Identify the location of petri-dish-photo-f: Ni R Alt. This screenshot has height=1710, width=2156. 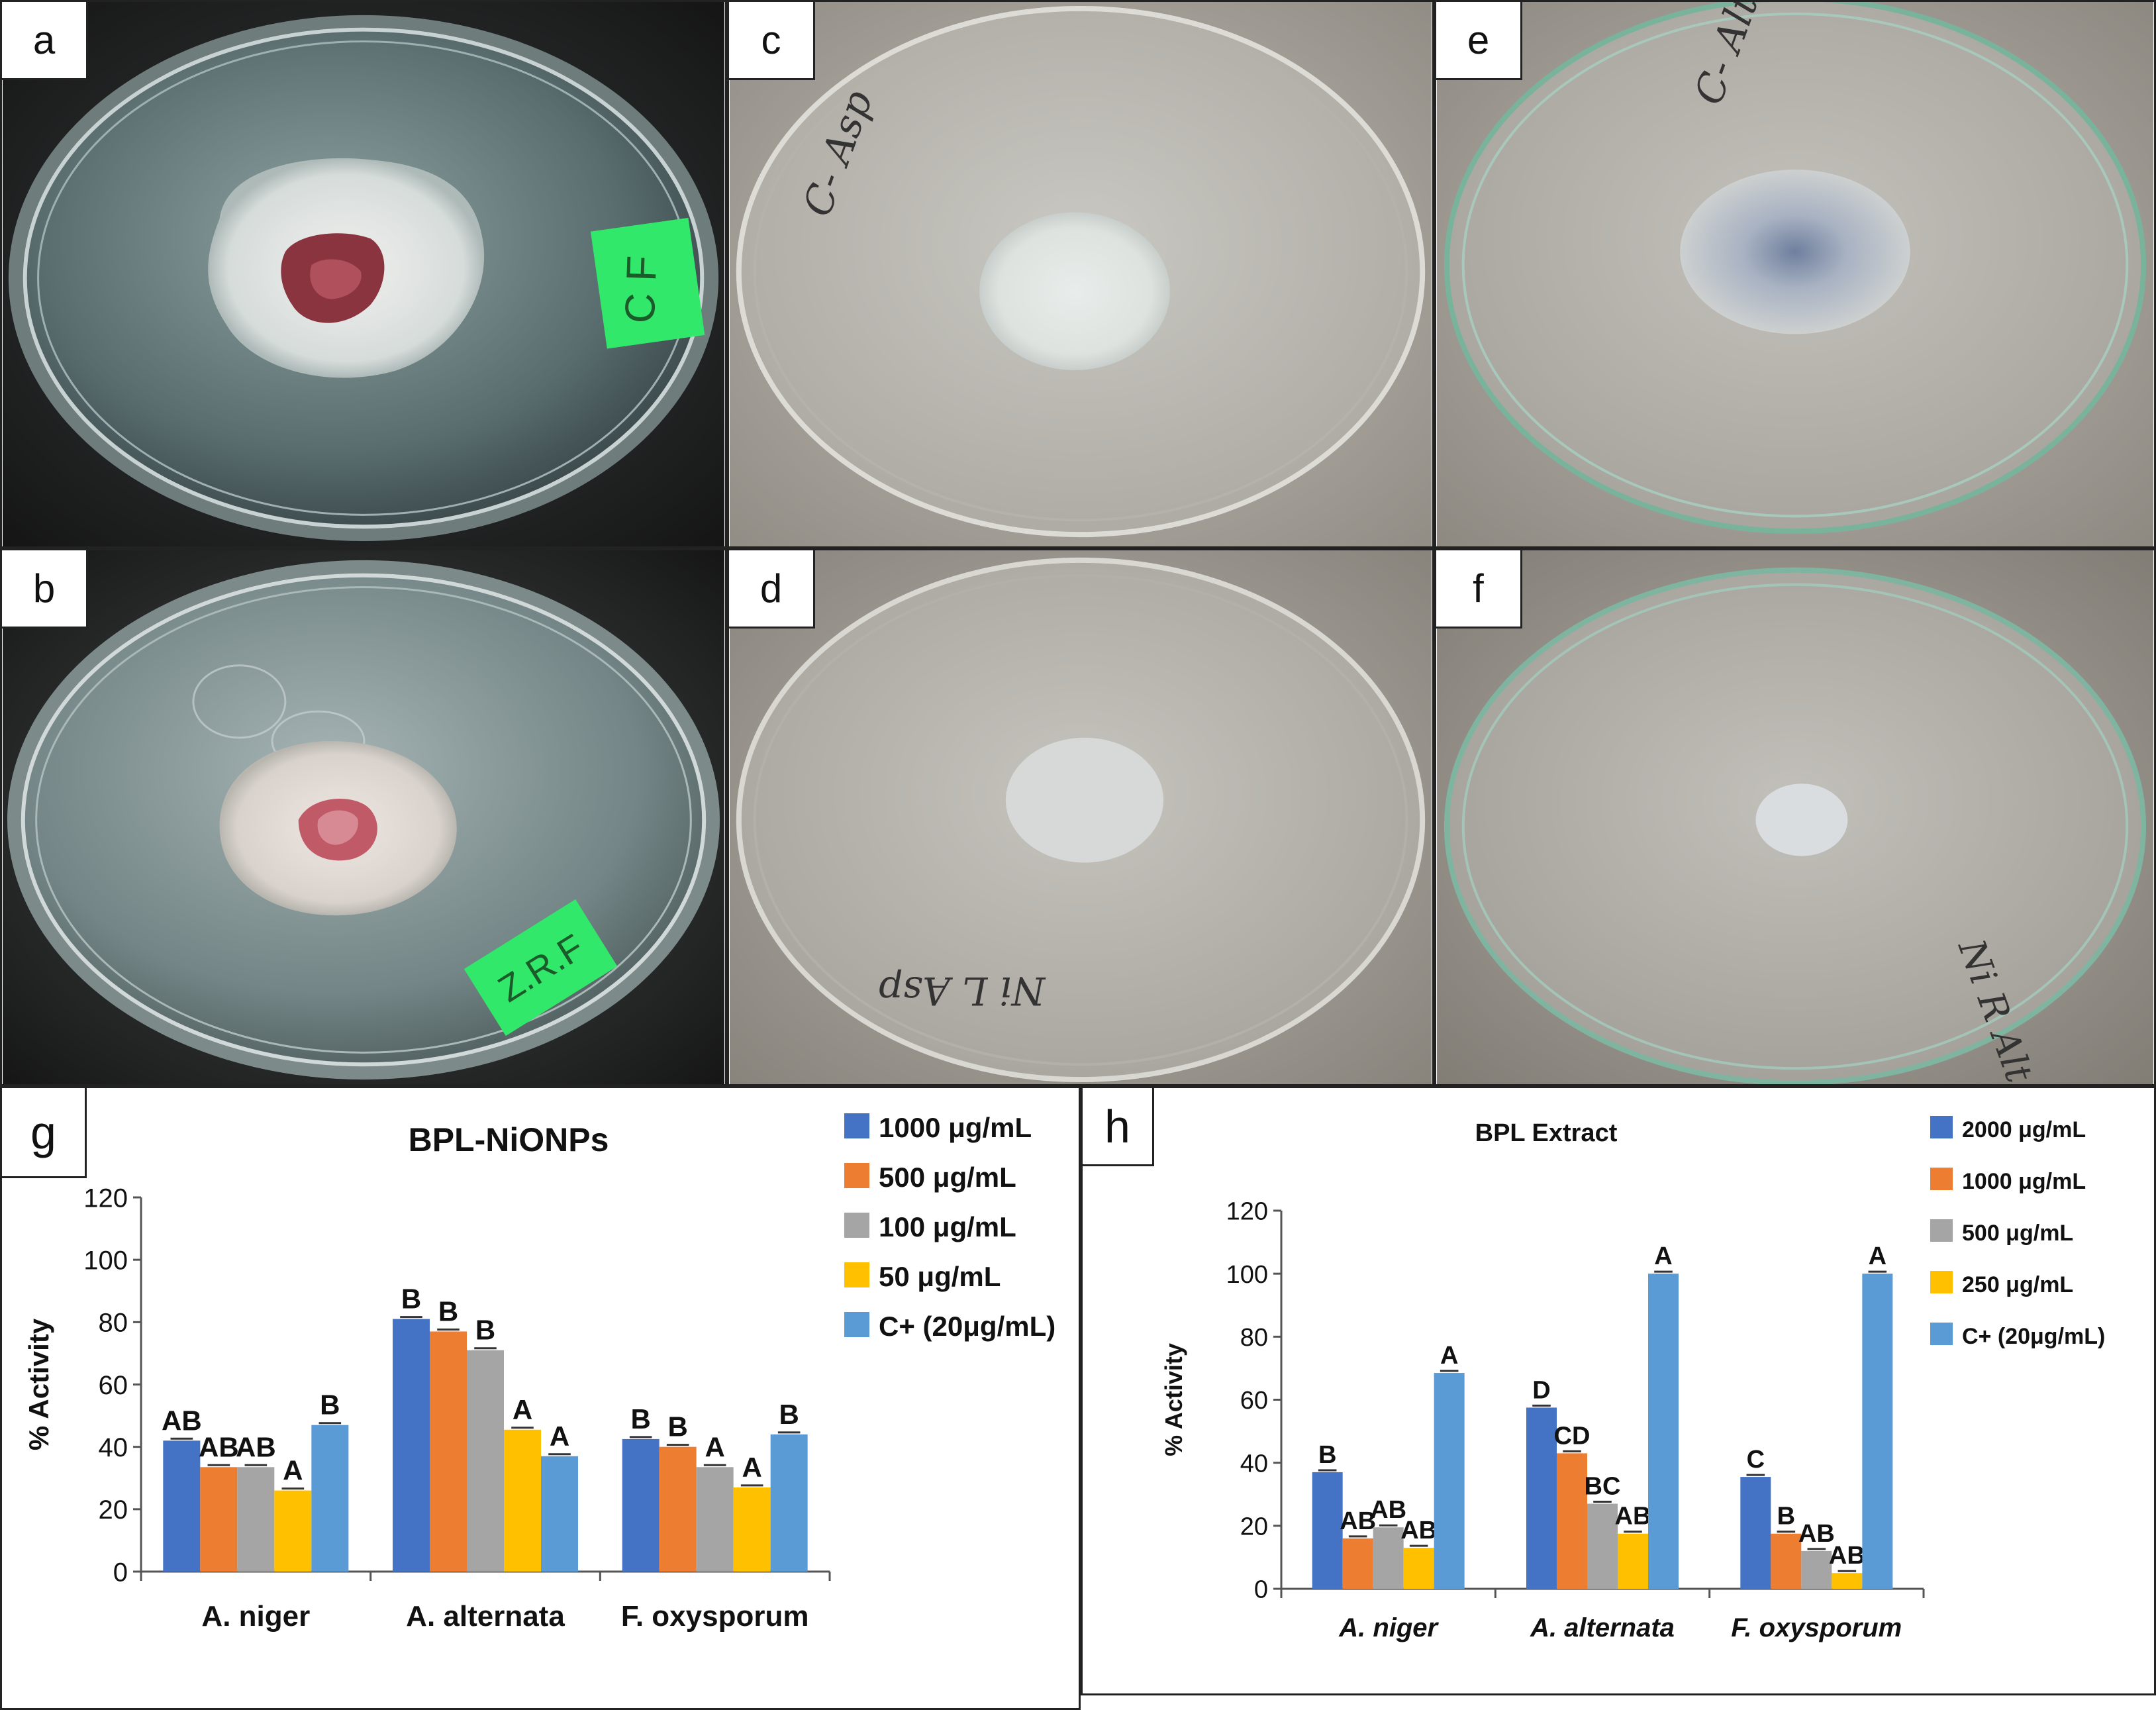
(1795, 817).